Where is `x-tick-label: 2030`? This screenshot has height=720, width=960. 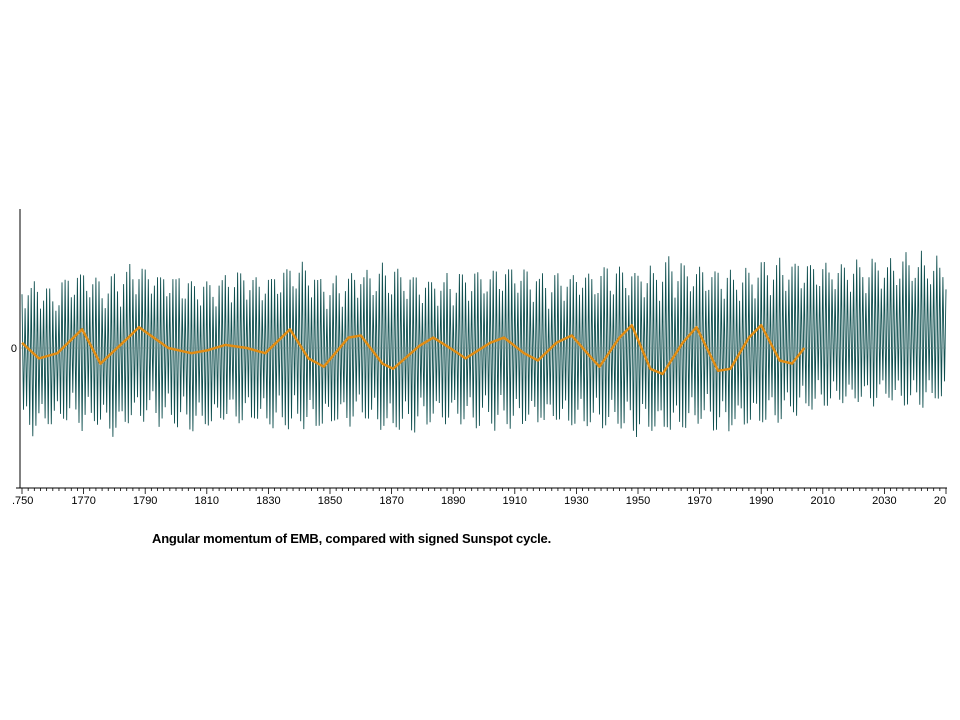
x-tick-label: 2030 is located at coordinates (884, 501).